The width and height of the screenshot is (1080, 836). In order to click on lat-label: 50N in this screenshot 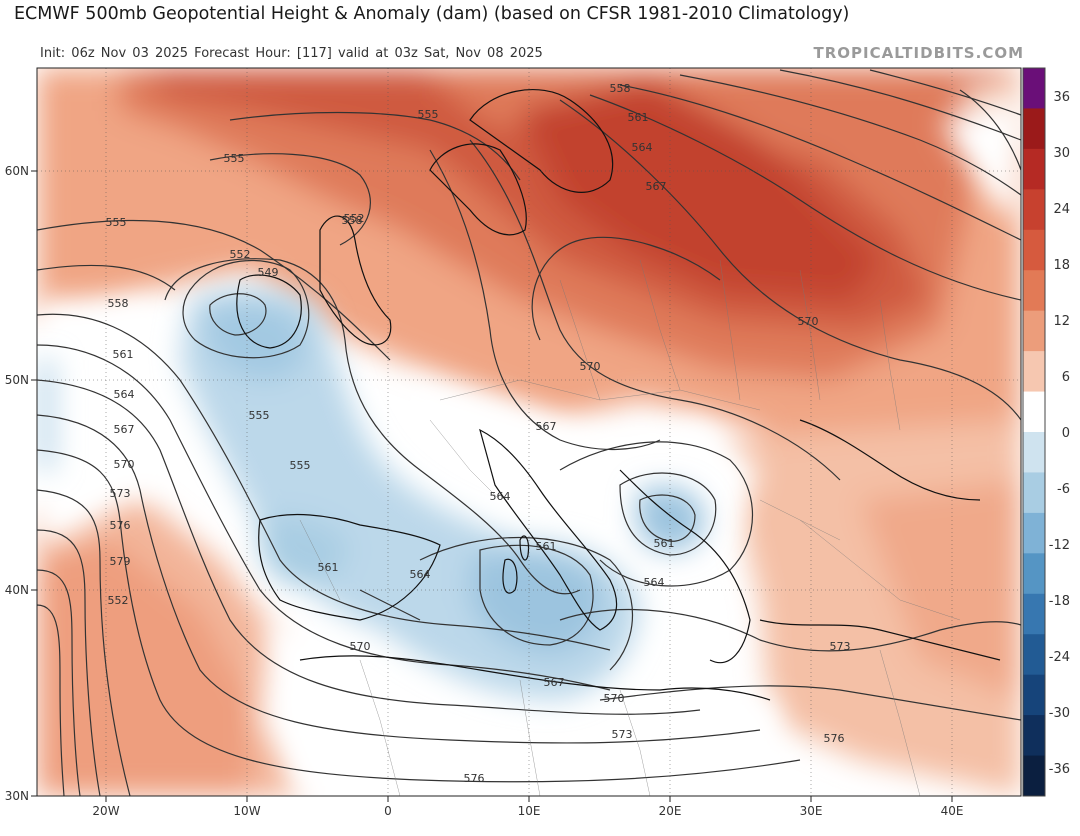, I will do `click(17, 380)`.